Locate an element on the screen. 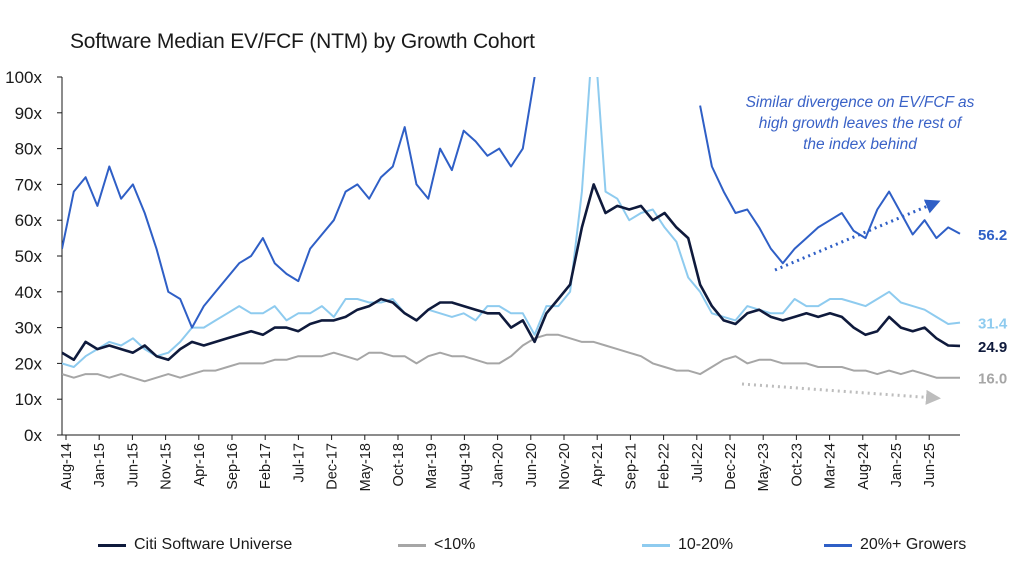 This screenshot has width=1024, height=570. y-tick-label: 10x is located at coordinates (29, 399).